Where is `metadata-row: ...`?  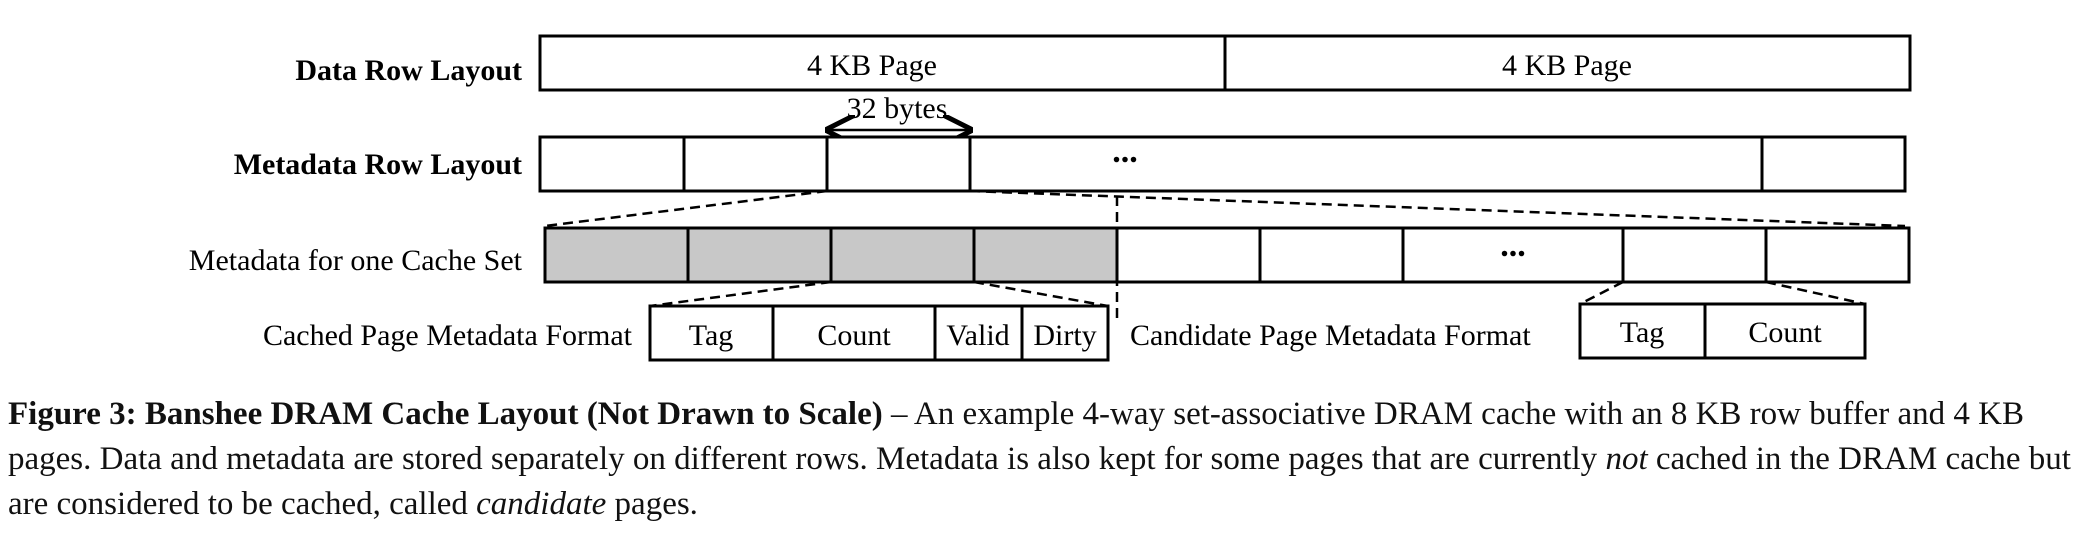
metadata-row: ... is located at coordinates (1222, 163).